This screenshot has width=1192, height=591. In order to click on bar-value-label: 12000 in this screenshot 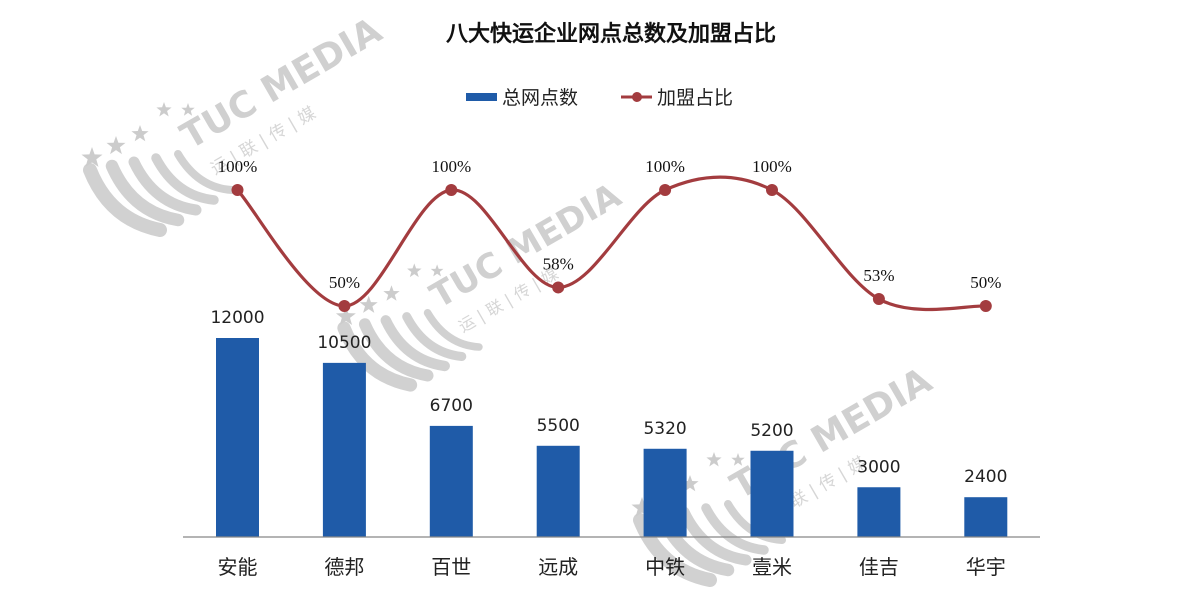, I will do `click(237, 318)`.